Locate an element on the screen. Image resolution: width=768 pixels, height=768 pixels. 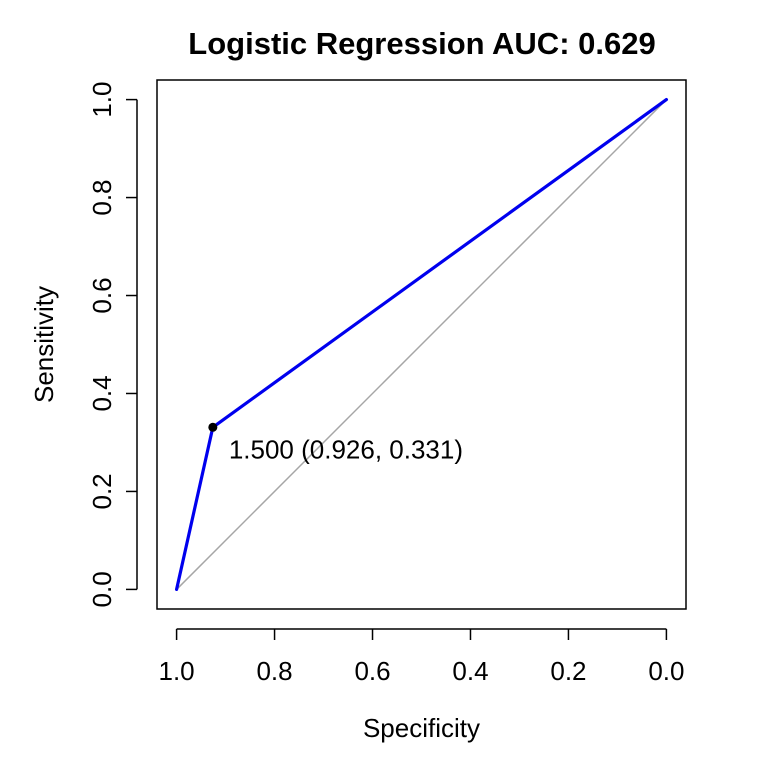
y-tick-label: 0.0 is located at coordinates (102, 589).